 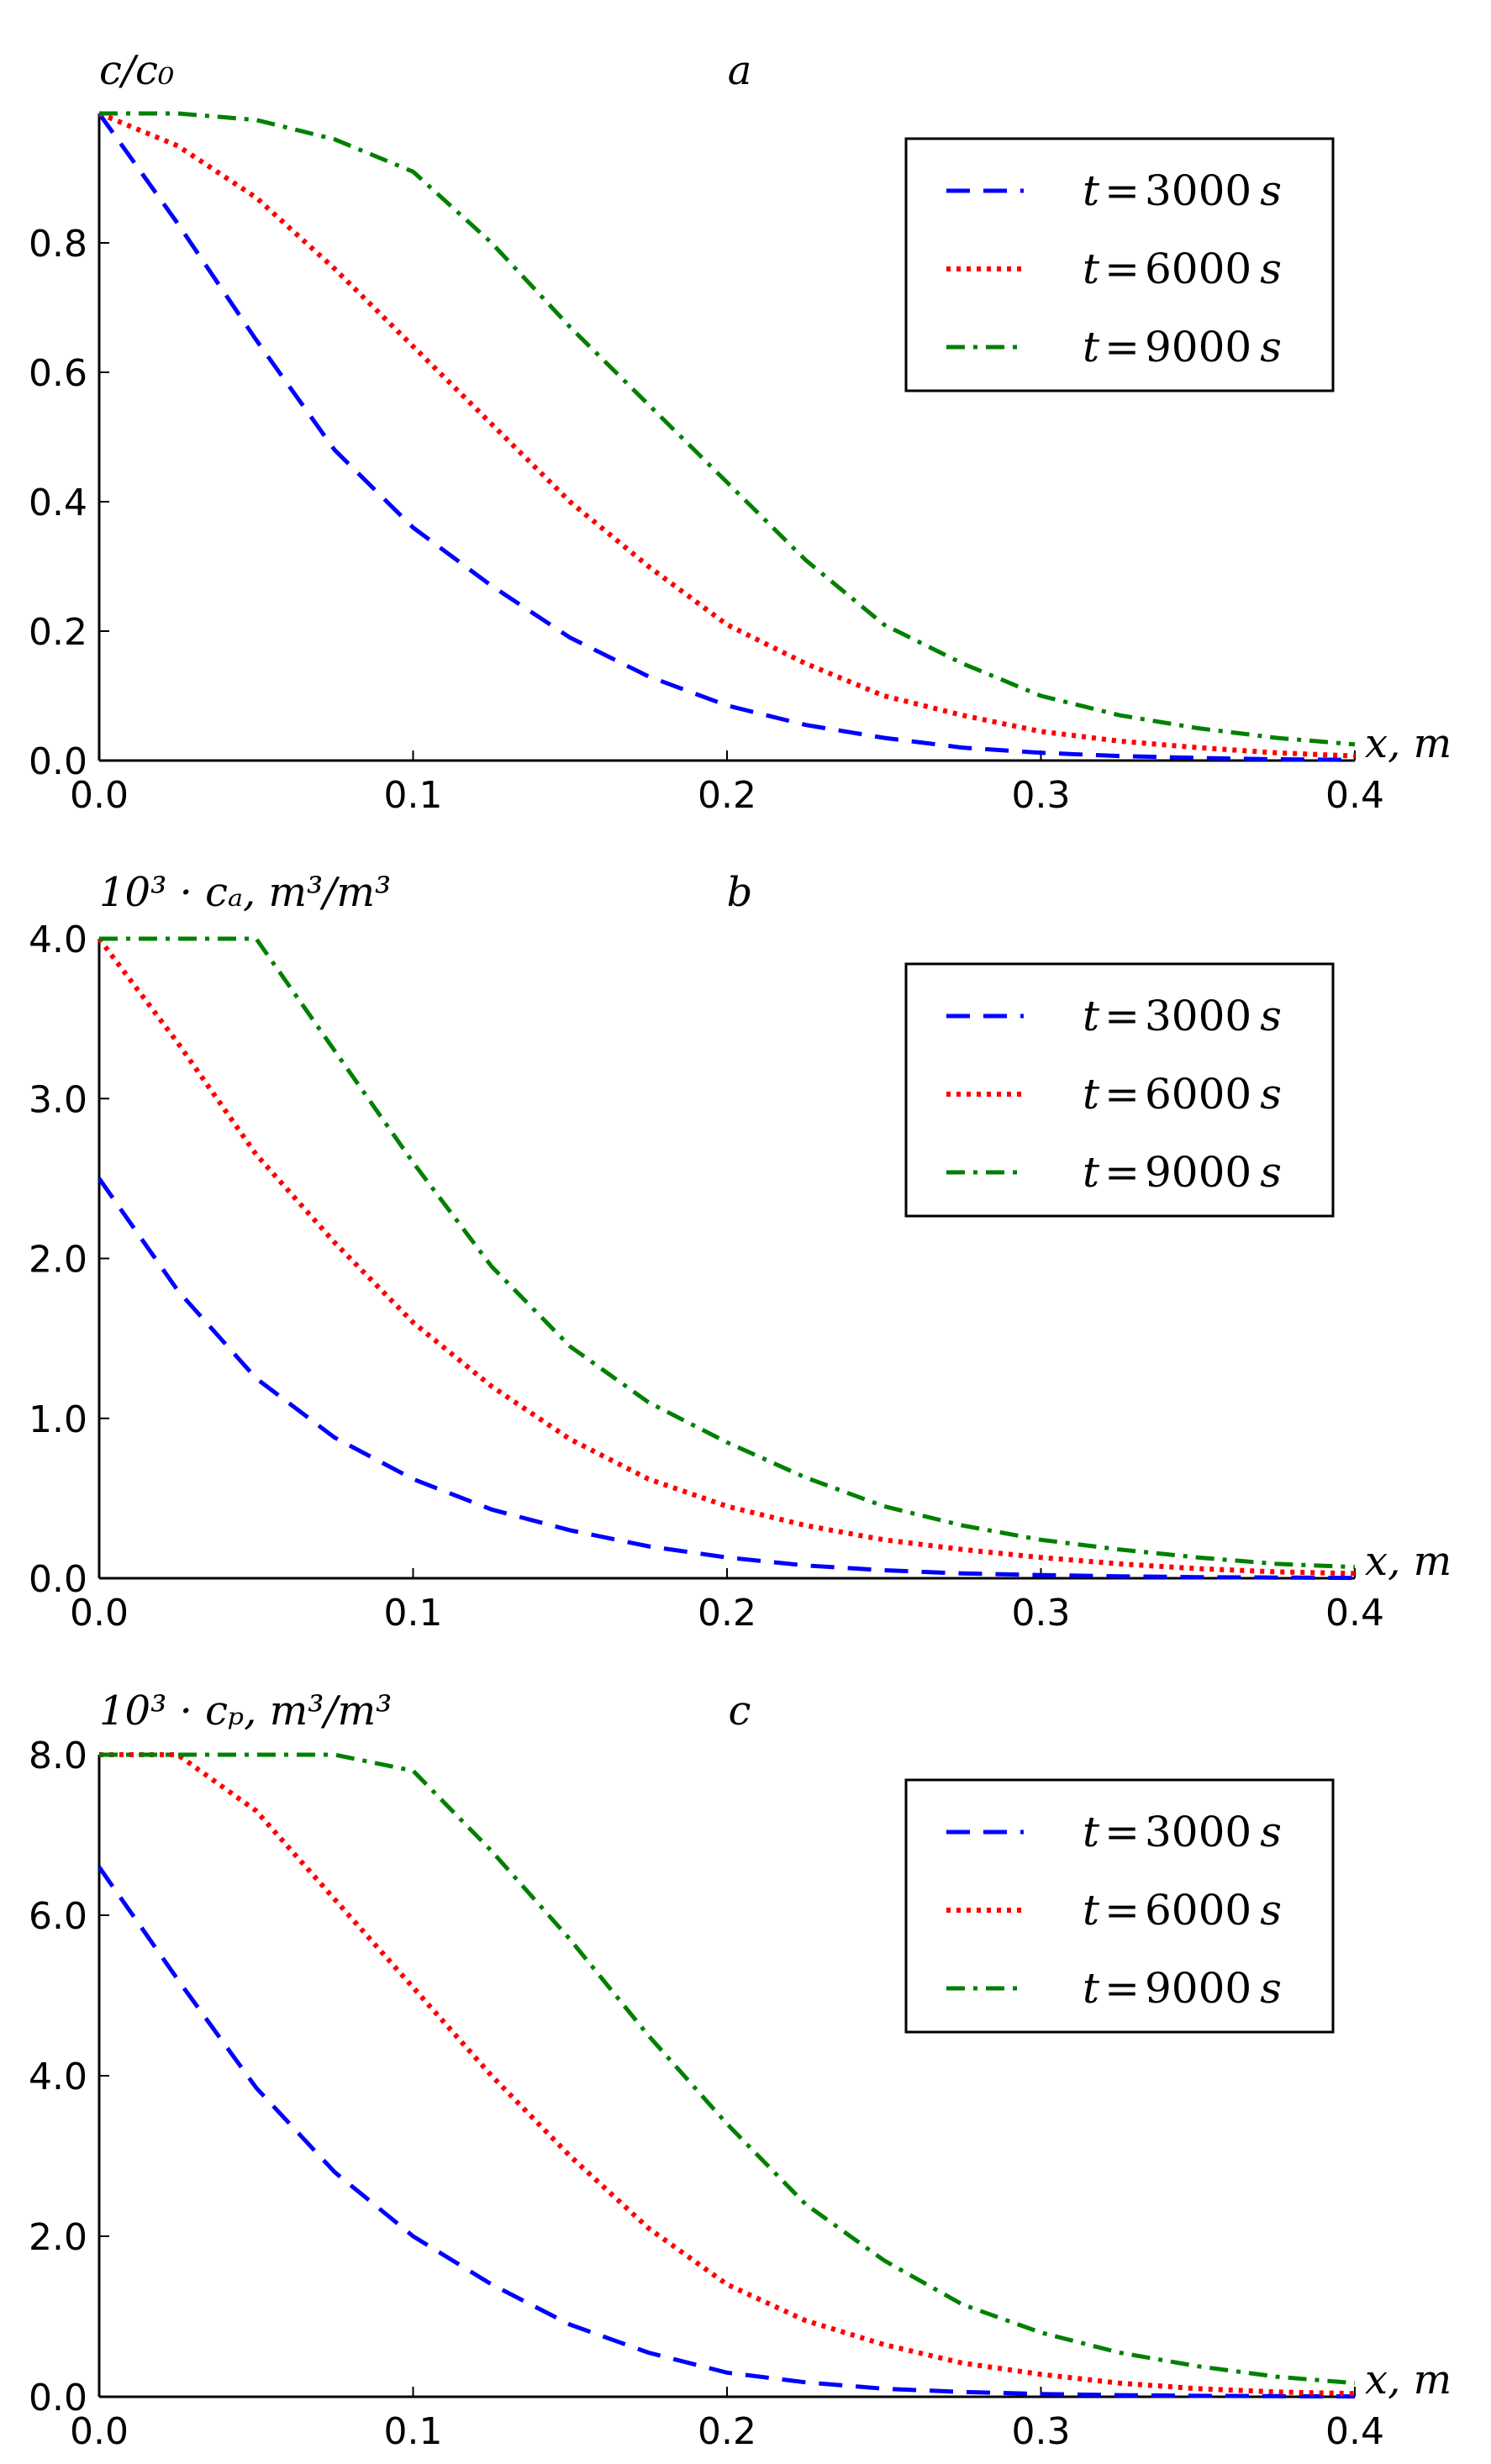 What do you see at coordinates (740, 892) in the screenshot?
I see `panel-label: b` at bounding box center [740, 892].